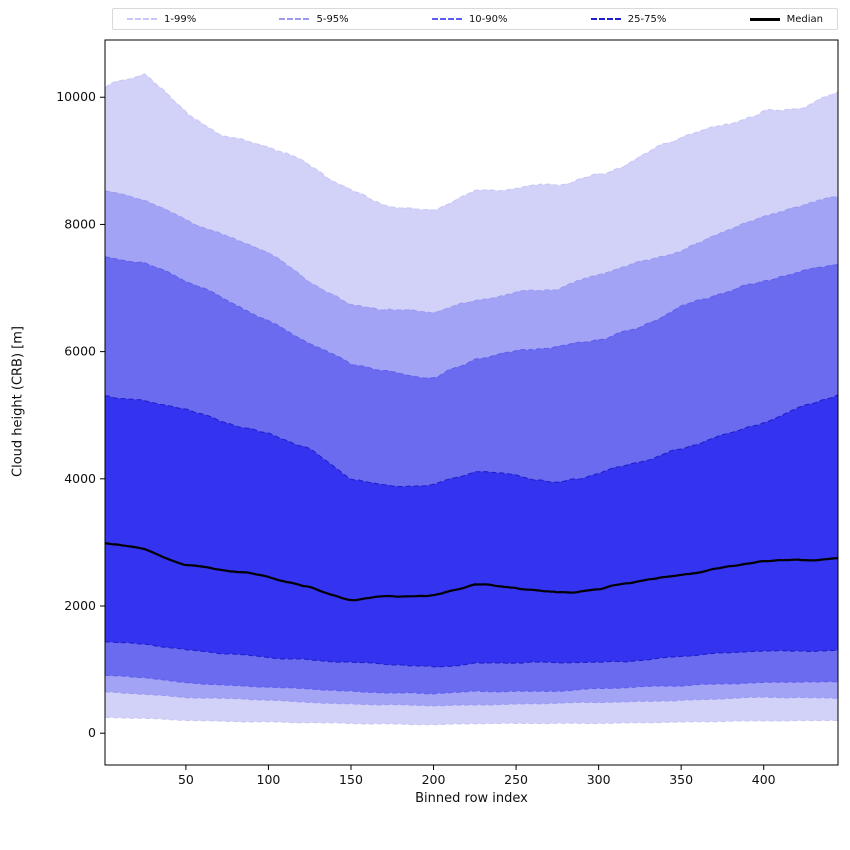 This screenshot has width=850, height=850. I want to click on band-edge-upper-25-75-, so click(471, 441).